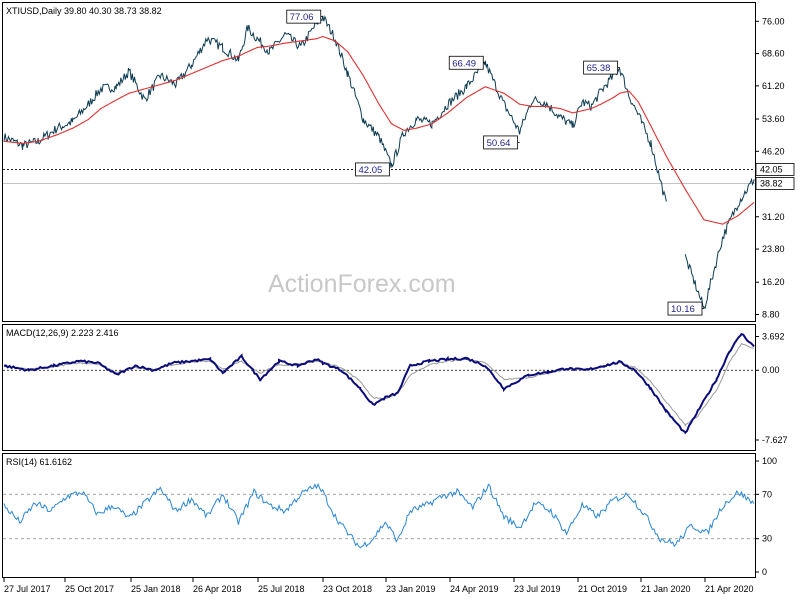 The image size is (800, 600). What do you see at coordinates (537, 589) in the screenshot?
I see `x-tick-label: 23 Jul 2019` at bounding box center [537, 589].